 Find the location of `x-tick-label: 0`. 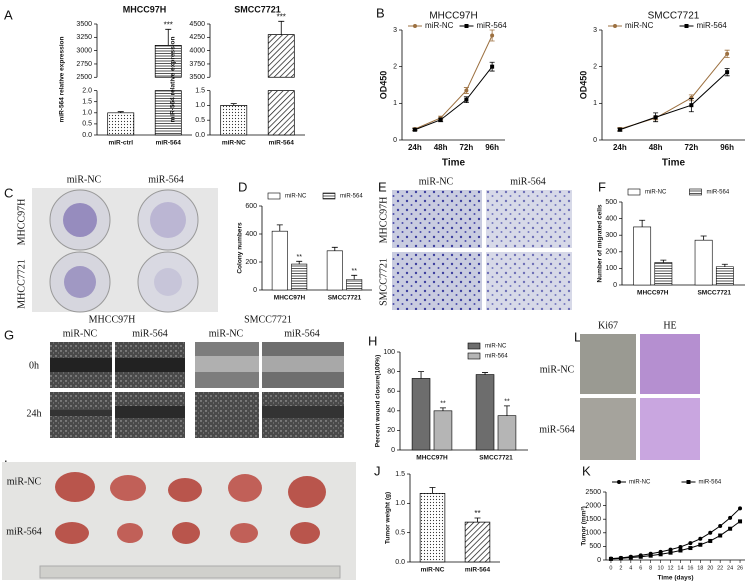

x-tick-label: 0 is located at coordinates (610, 568).